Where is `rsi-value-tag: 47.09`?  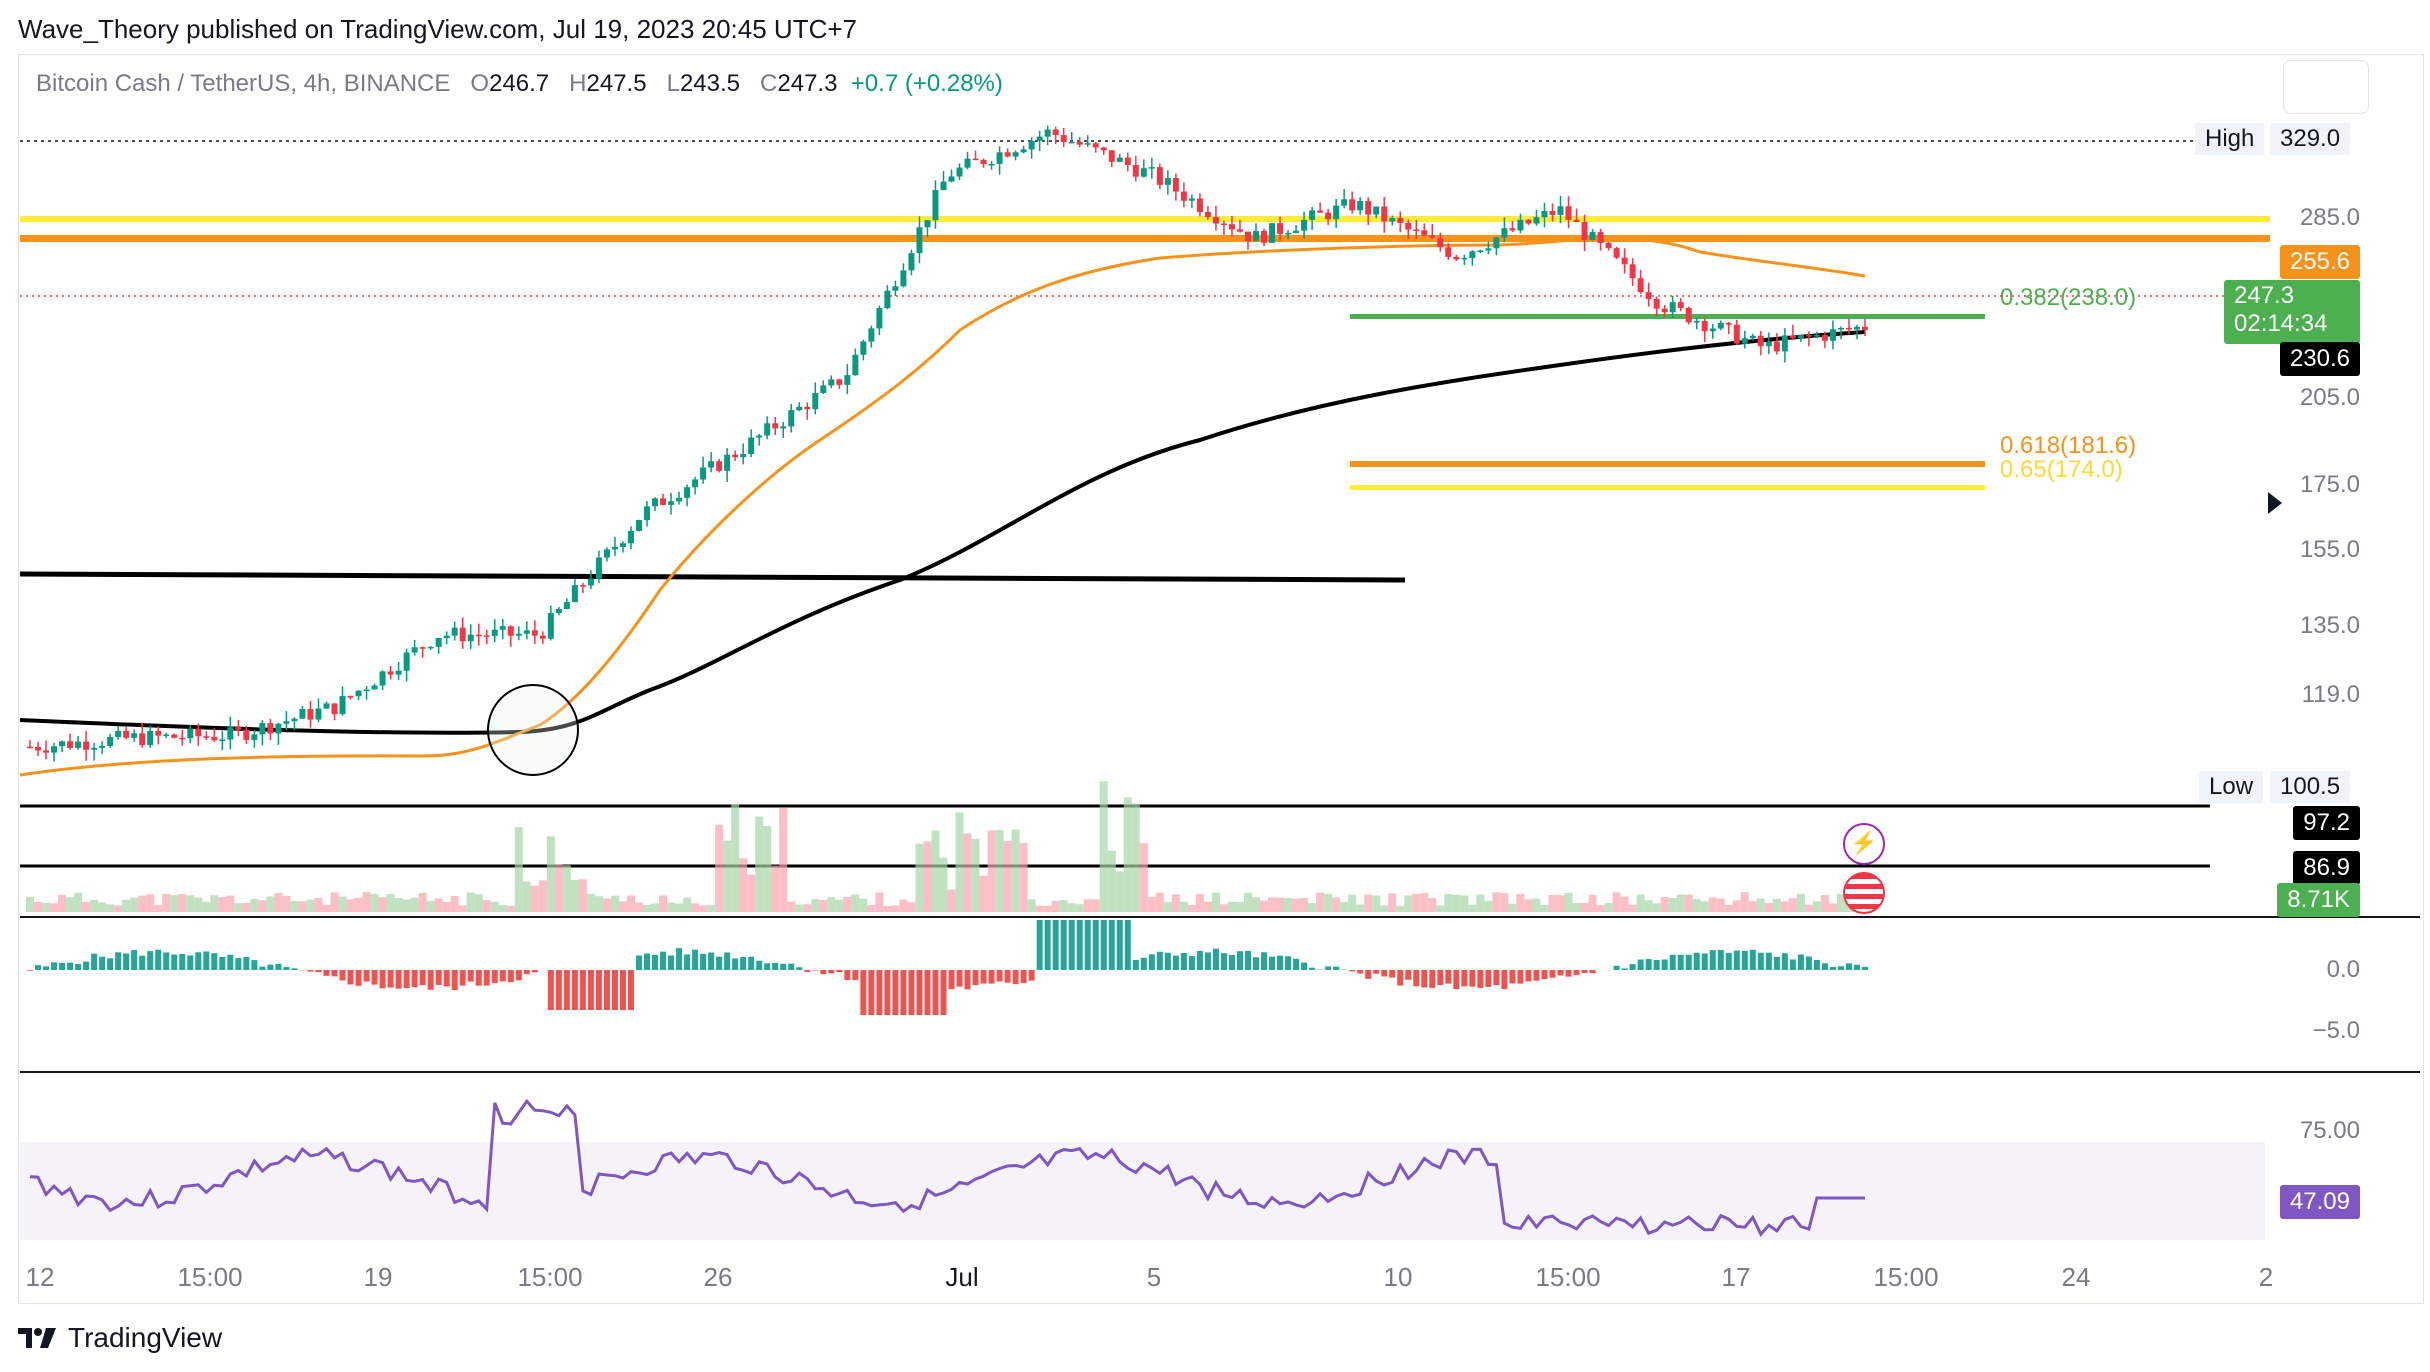
rsi-value-tag: 47.09 is located at coordinates (2319, 1202).